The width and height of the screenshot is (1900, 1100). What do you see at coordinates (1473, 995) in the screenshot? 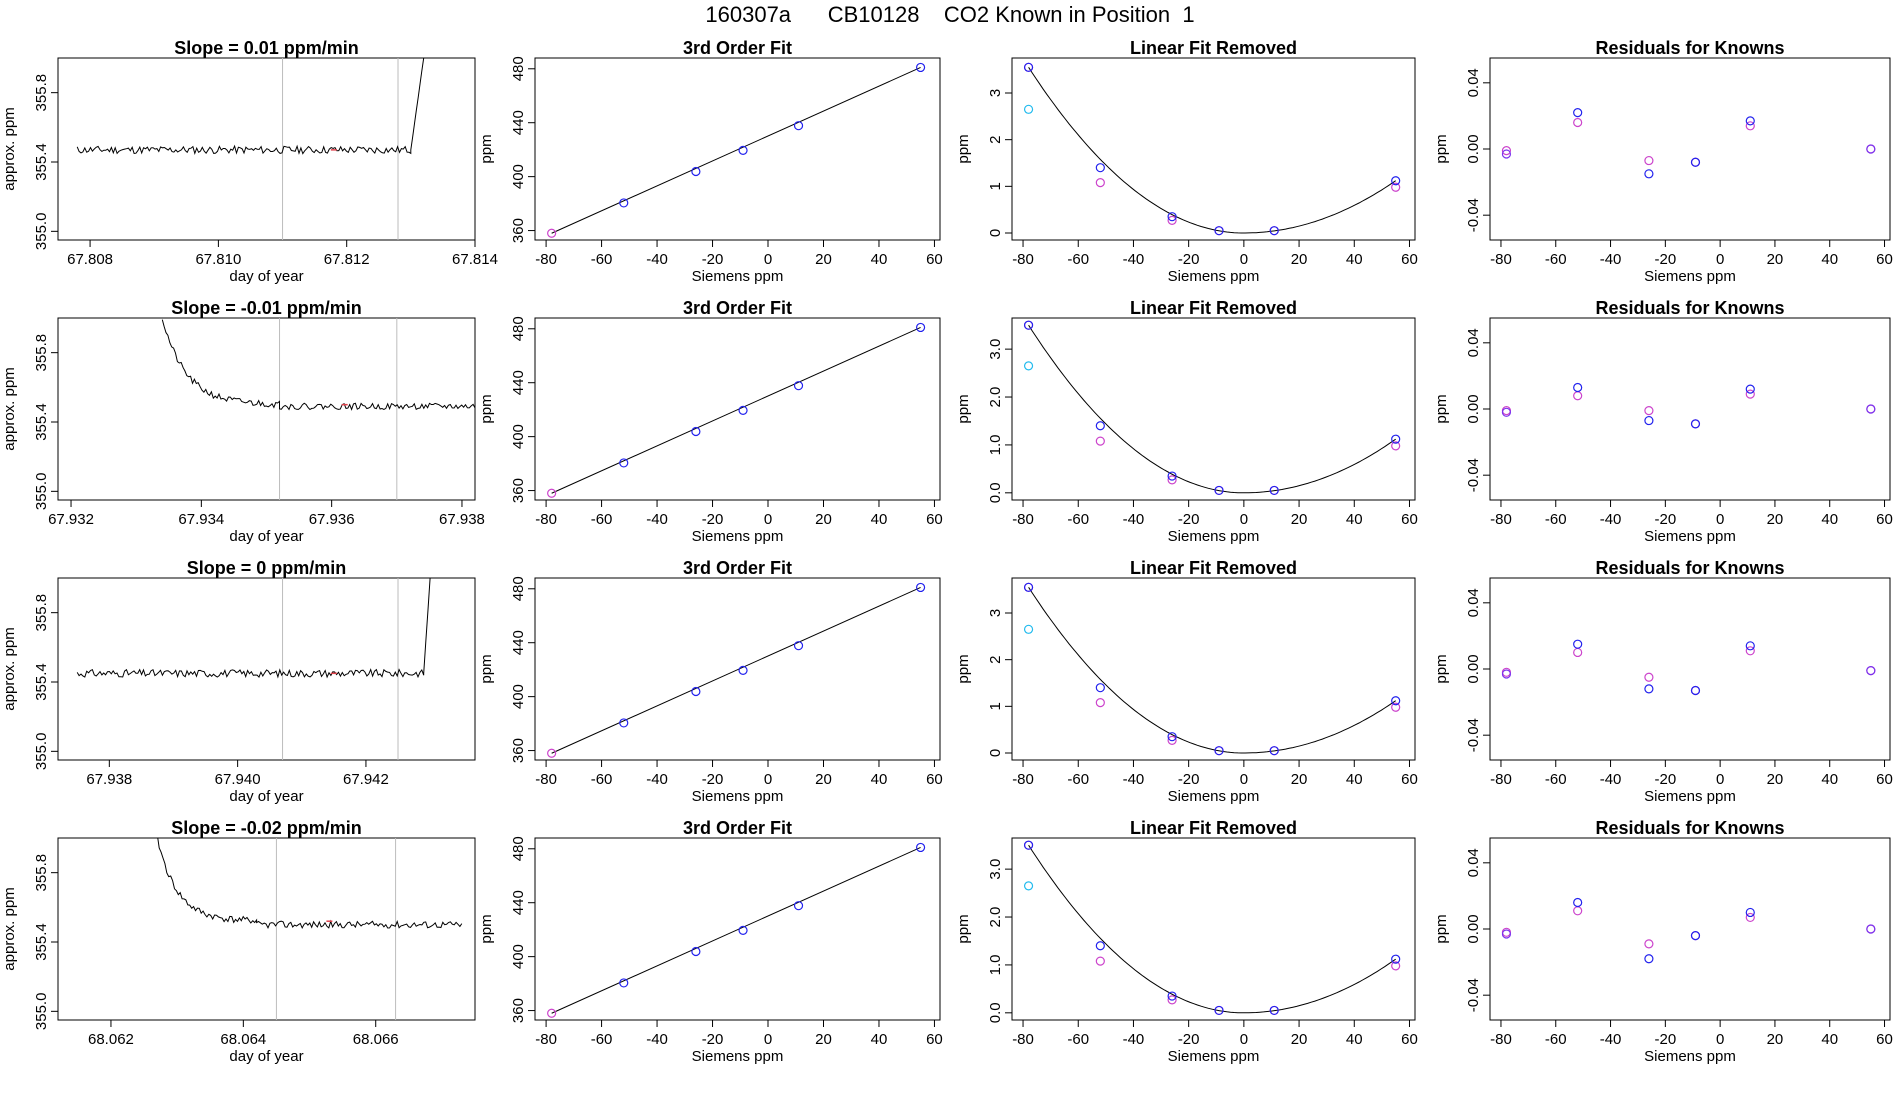
I see `residuals-3-ytick-label: -0.04` at bounding box center [1473, 995].